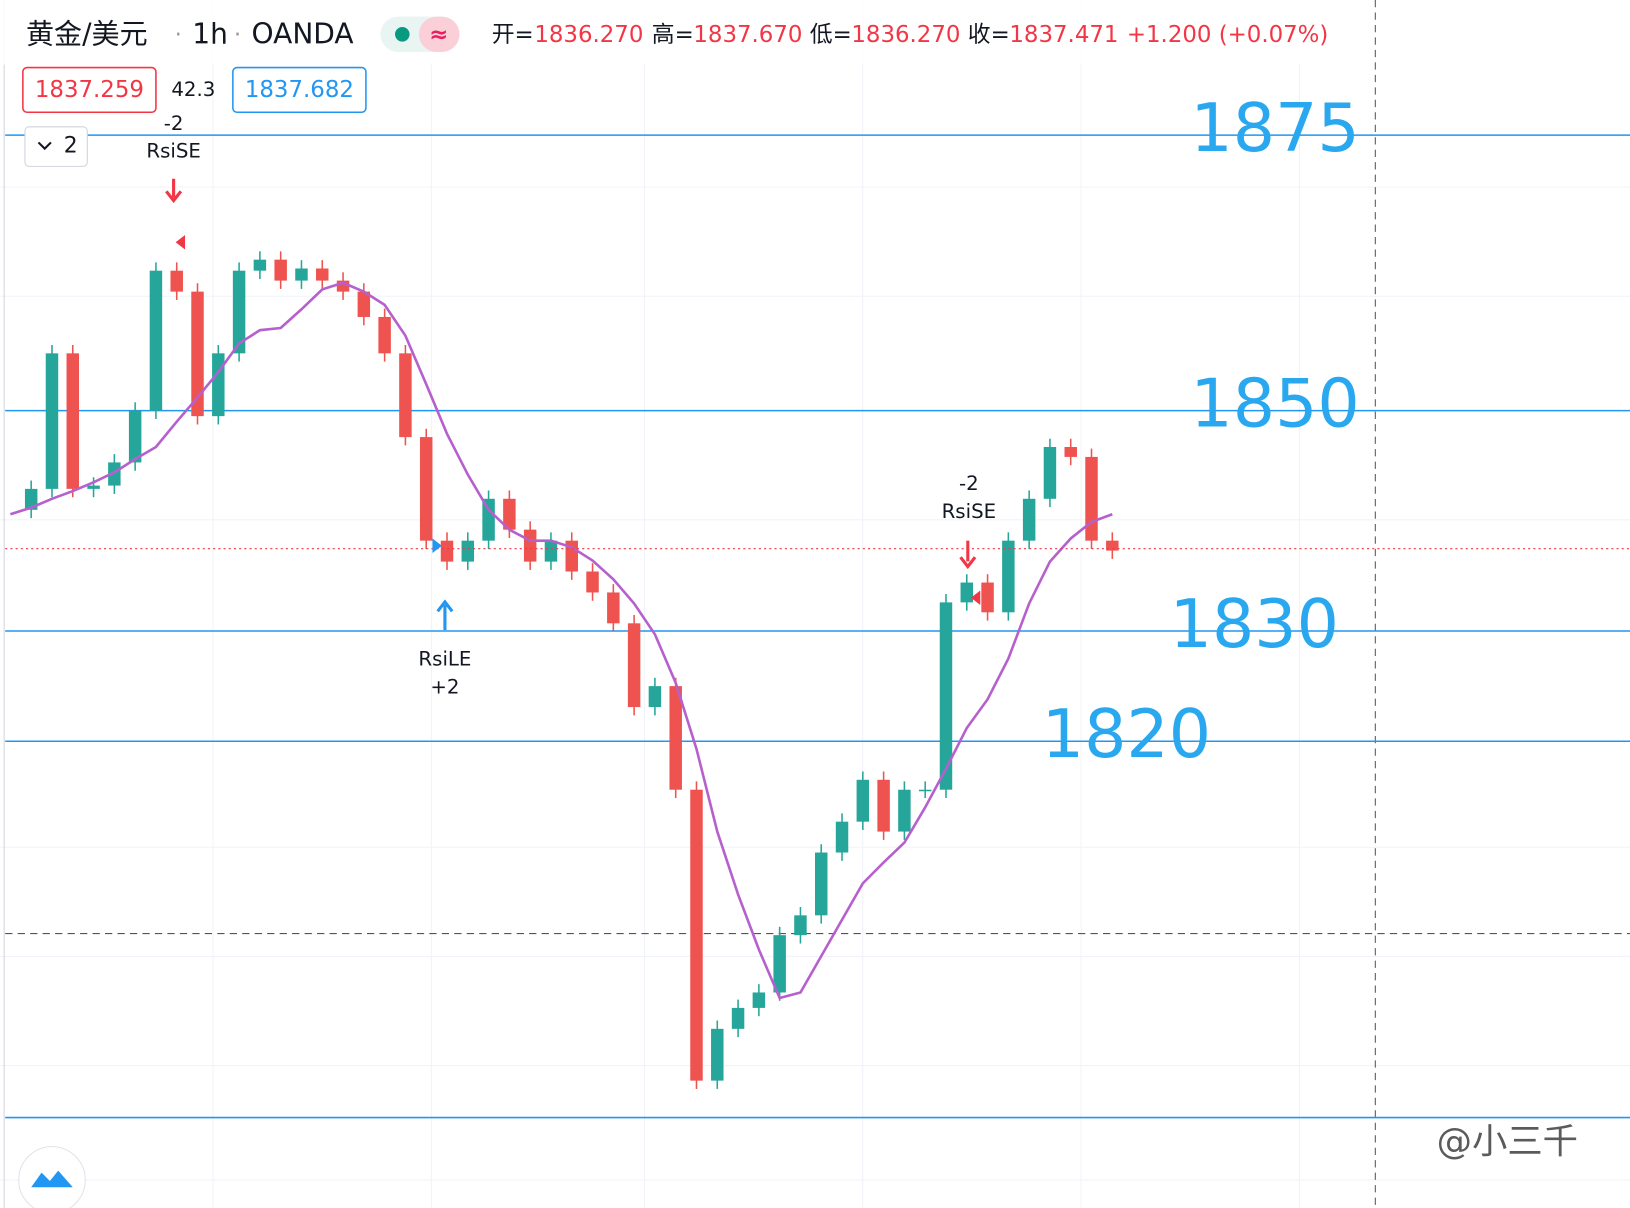 This screenshot has width=1630, height=1208. What do you see at coordinates (513, 35) in the screenshot?
I see `ohlc-label: 开=` at bounding box center [513, 35].